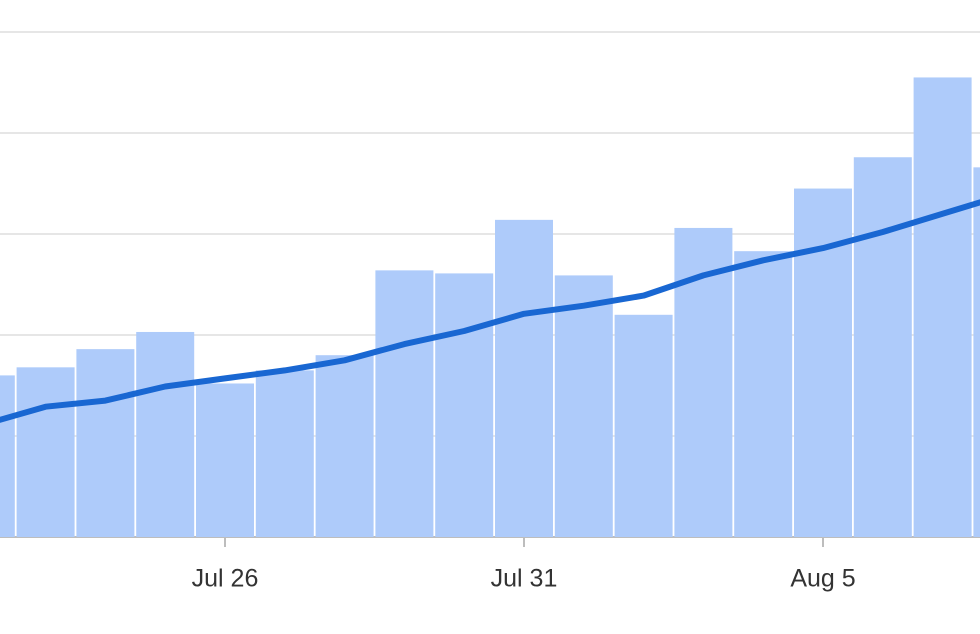 The image size is (980, 634). Describe the element at coordinates (225, 579) in the screenshot. I see `x-tick-label: Jul 26` at that location.